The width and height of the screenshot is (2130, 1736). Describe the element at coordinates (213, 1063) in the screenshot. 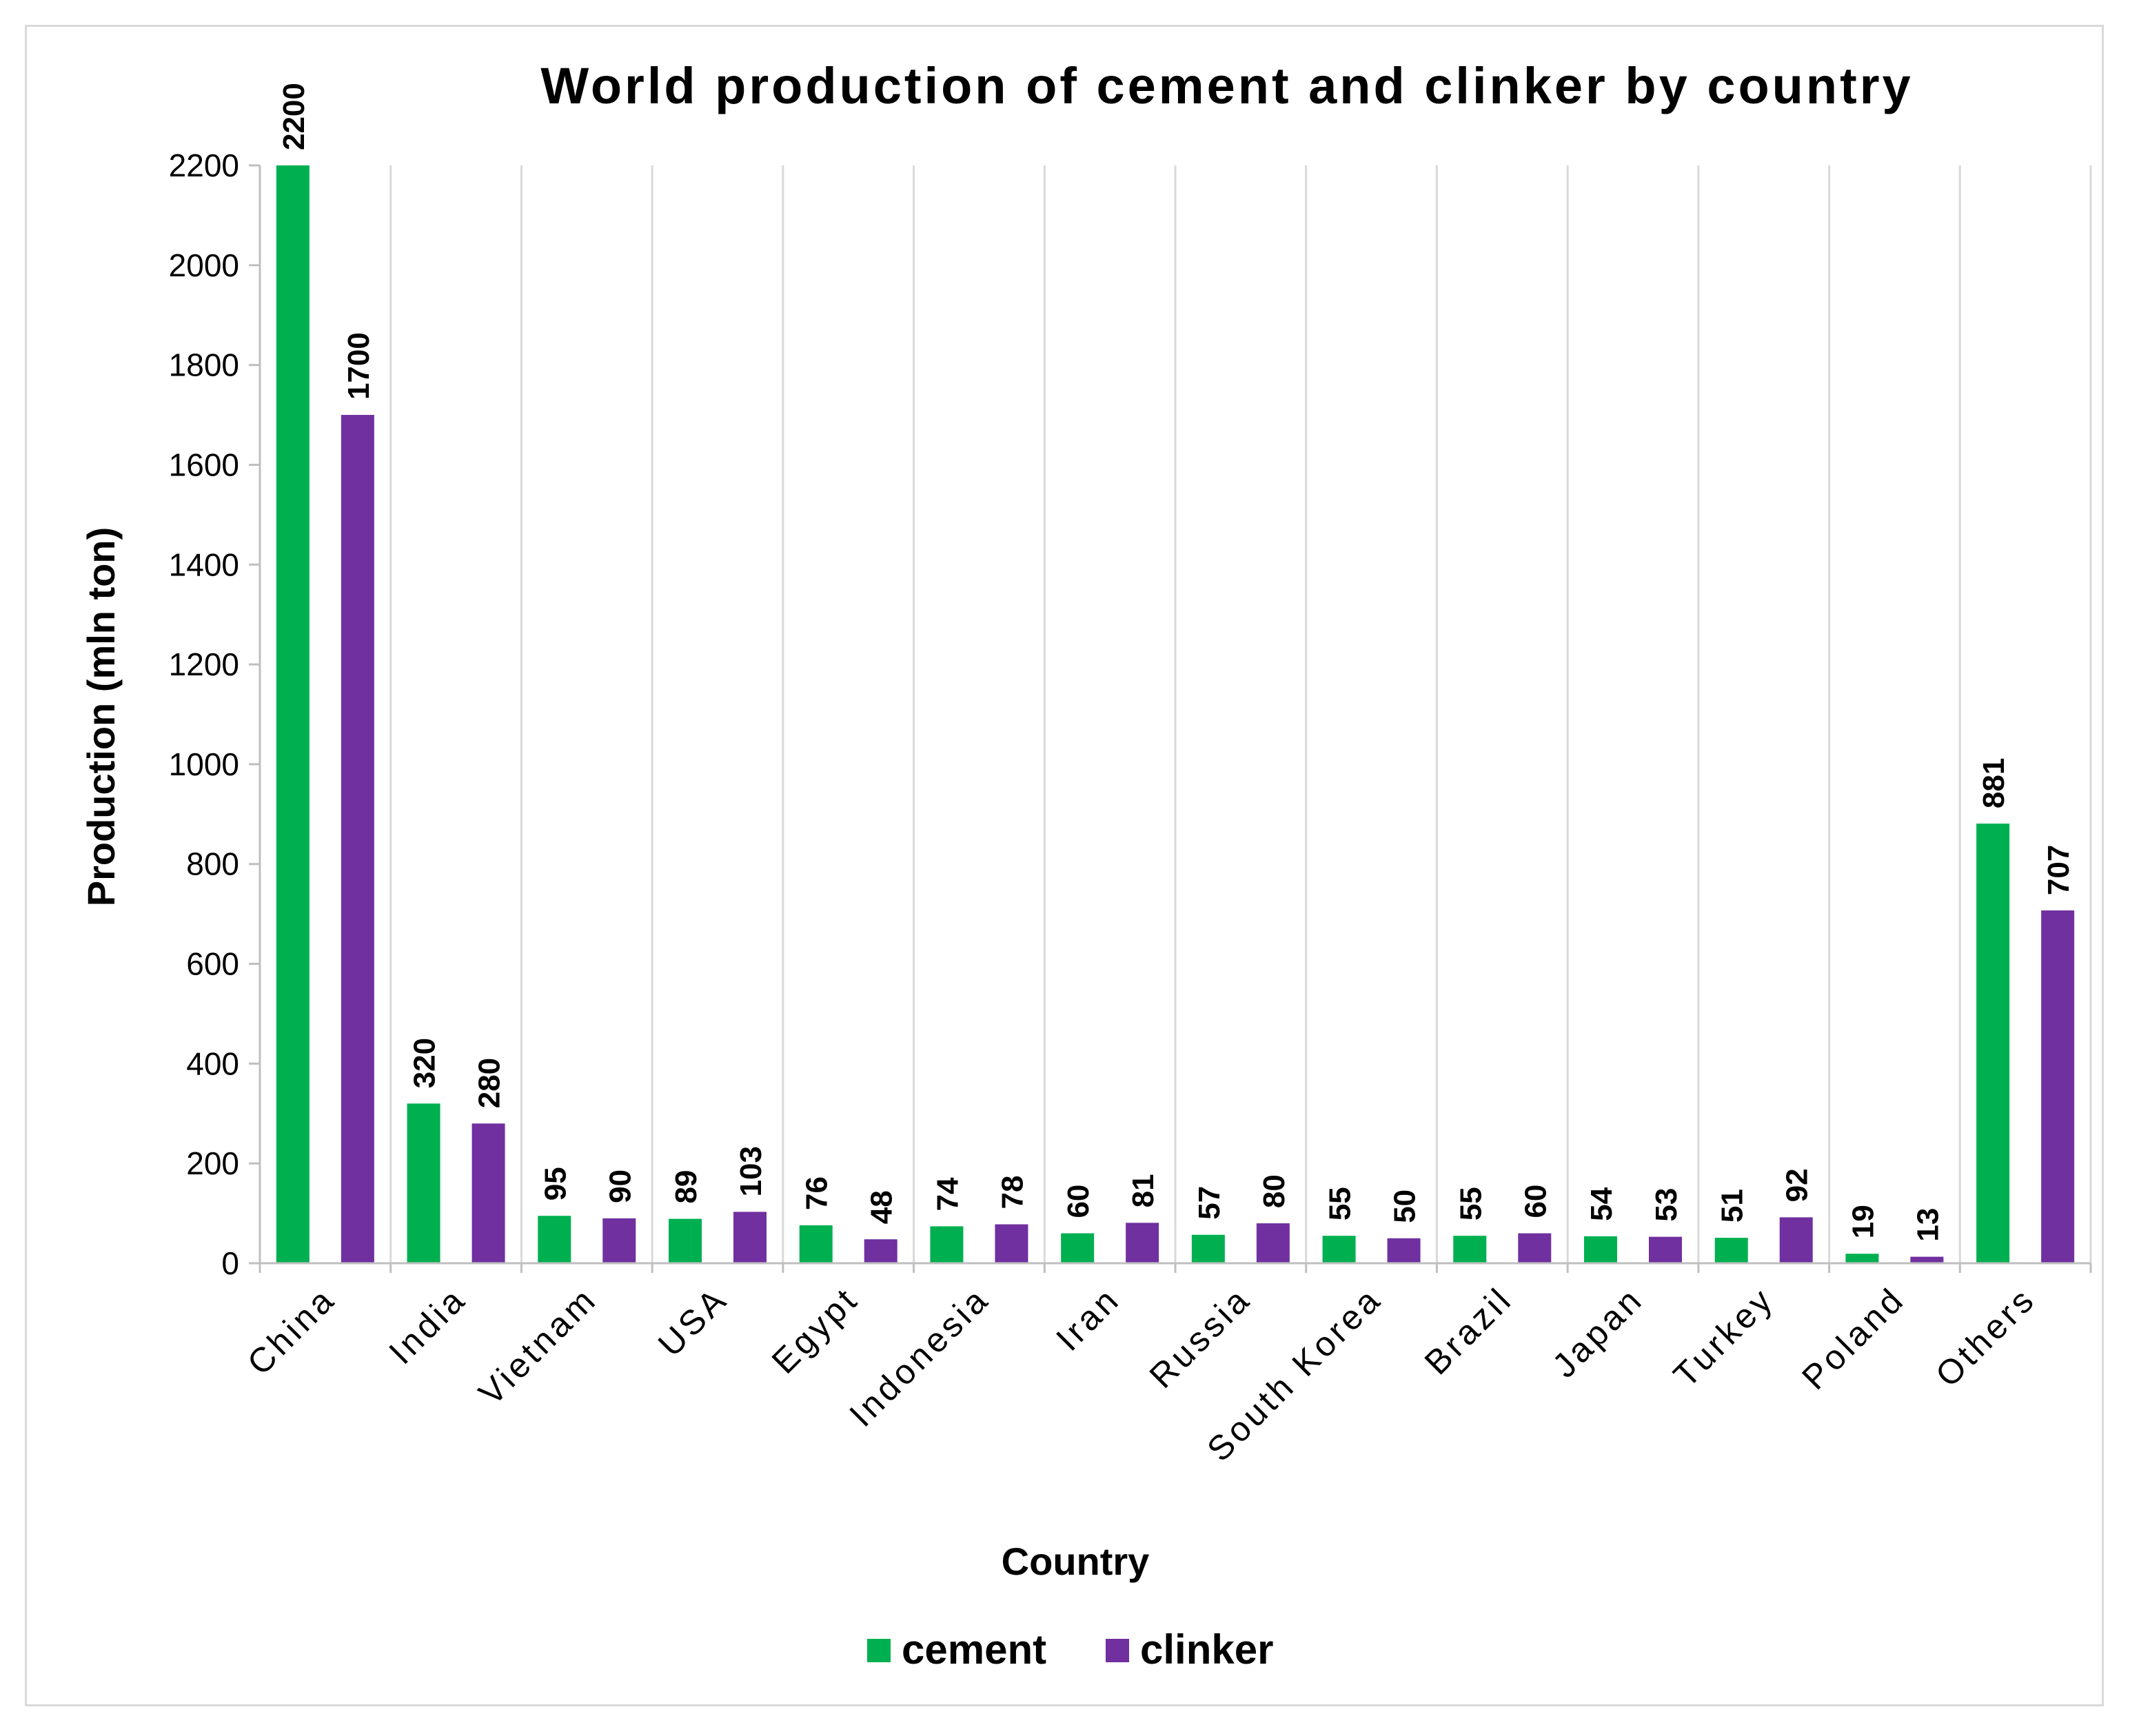

I see `y-tick-label: 400` at that location.